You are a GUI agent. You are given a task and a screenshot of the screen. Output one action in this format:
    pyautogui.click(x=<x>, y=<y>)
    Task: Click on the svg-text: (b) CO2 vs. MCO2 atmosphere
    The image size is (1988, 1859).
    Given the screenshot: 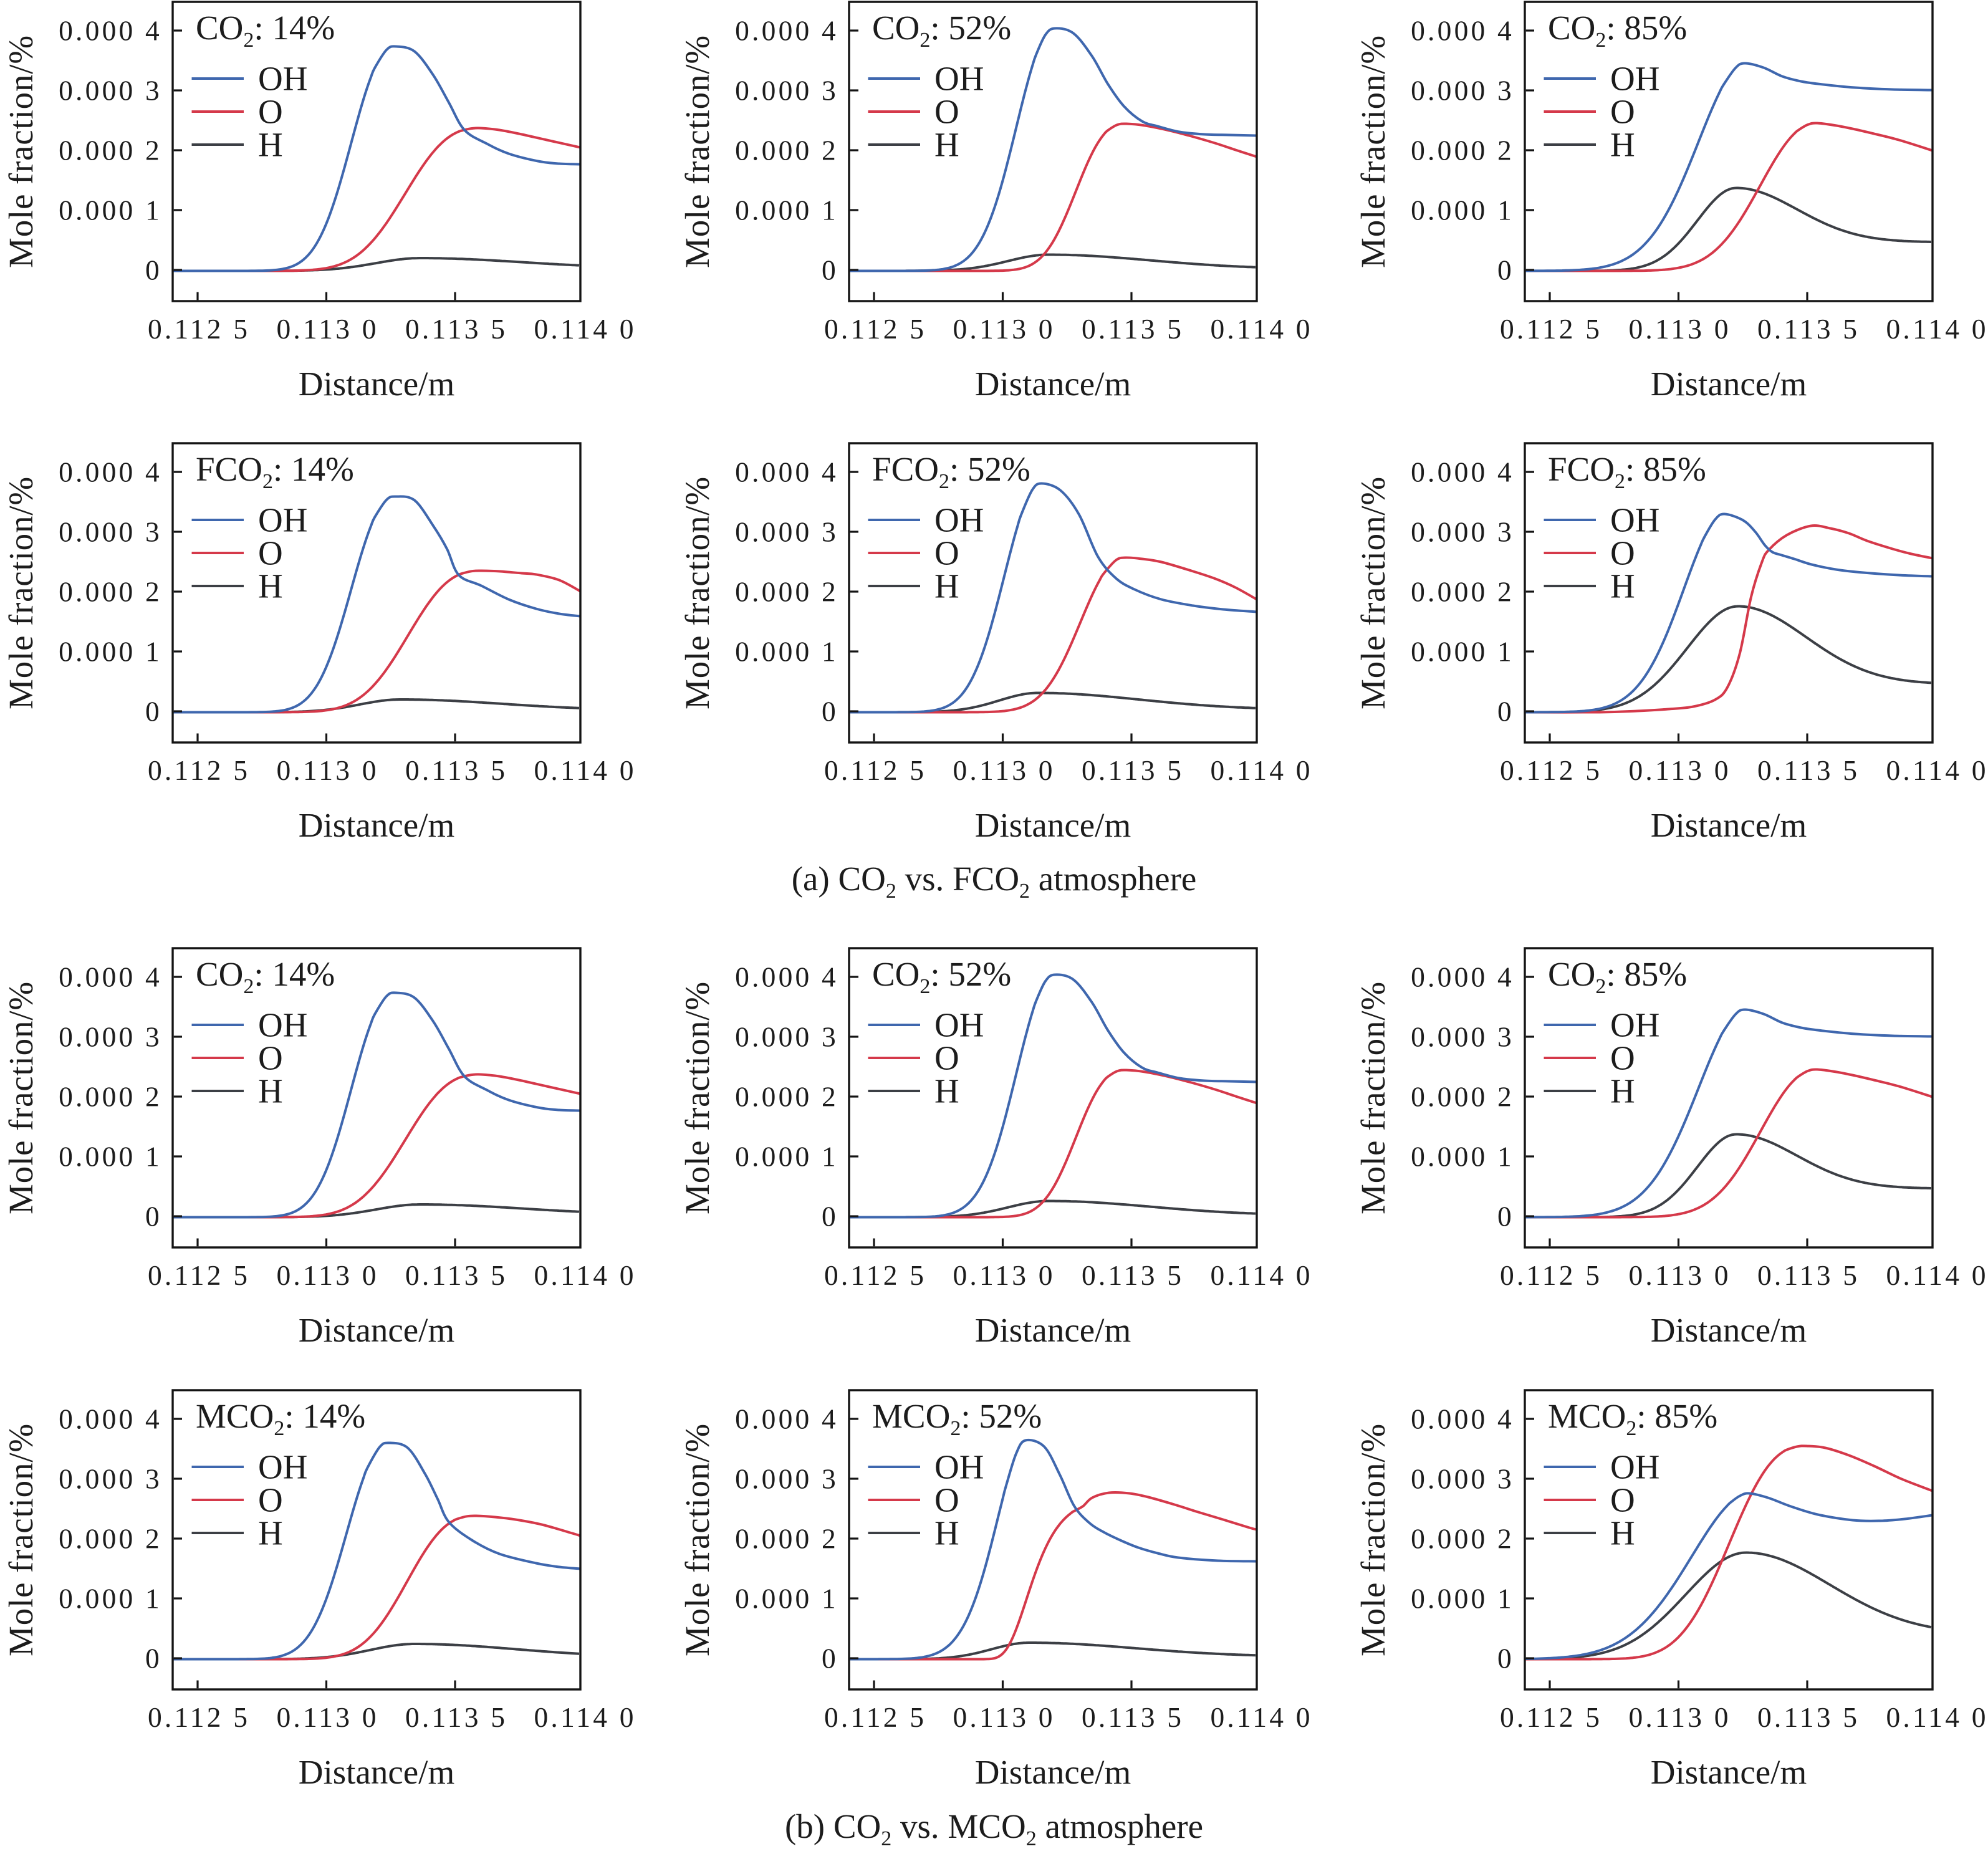 What is the action you would take?
    pyautogui.click(x=994, y=1828)
    